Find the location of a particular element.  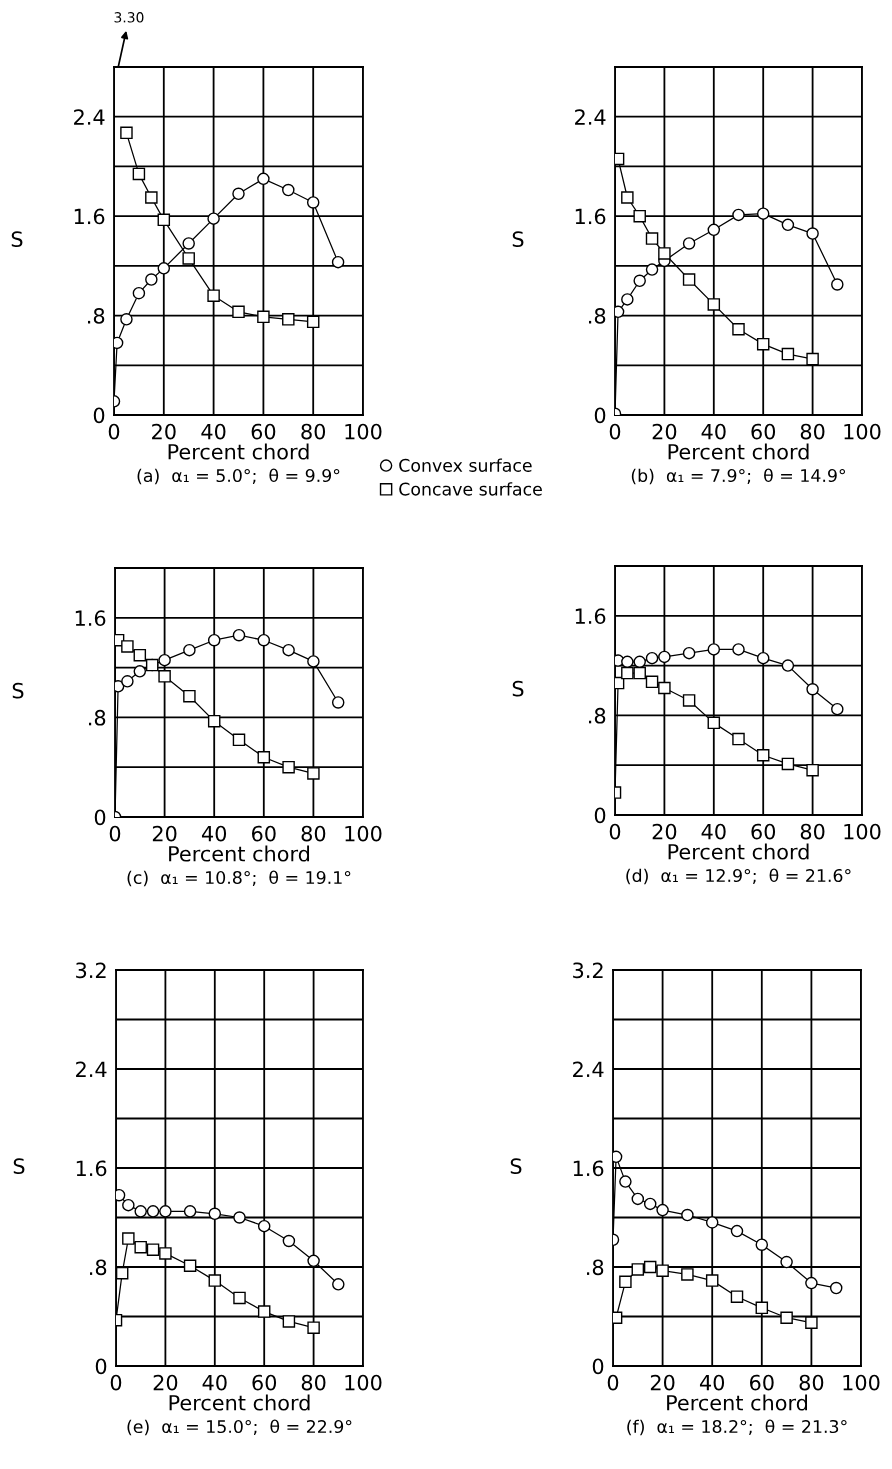

text: (a) α₁ = 5.0°; θ = 9.9° is located at coordinates (238, 476).